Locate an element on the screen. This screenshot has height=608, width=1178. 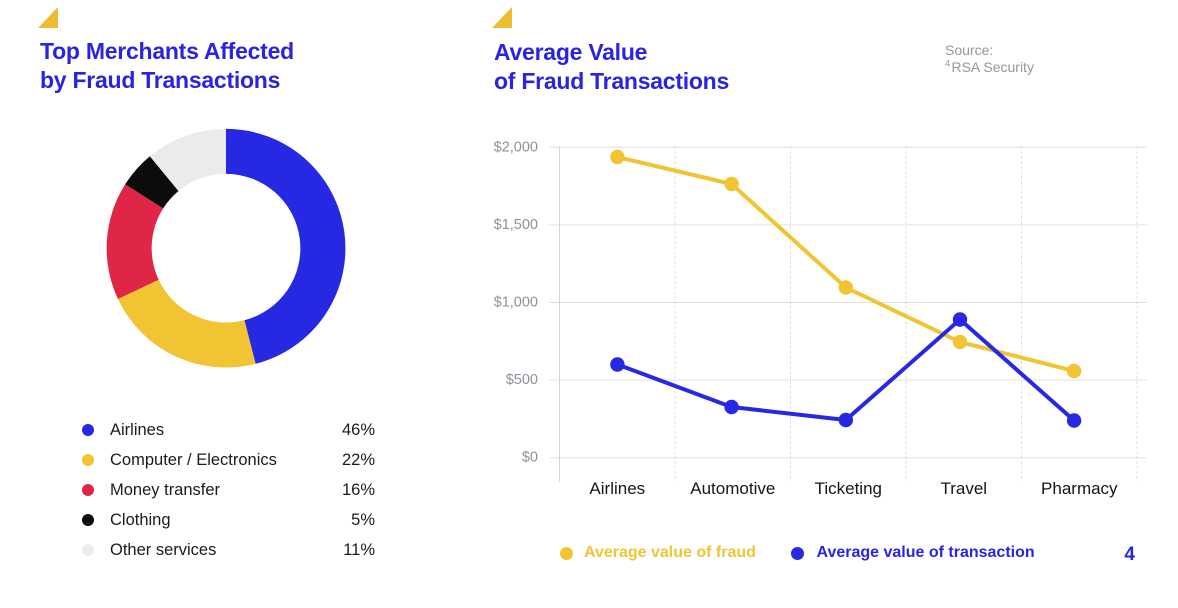
svg-text: Travel is located at coordinates (963, 488).